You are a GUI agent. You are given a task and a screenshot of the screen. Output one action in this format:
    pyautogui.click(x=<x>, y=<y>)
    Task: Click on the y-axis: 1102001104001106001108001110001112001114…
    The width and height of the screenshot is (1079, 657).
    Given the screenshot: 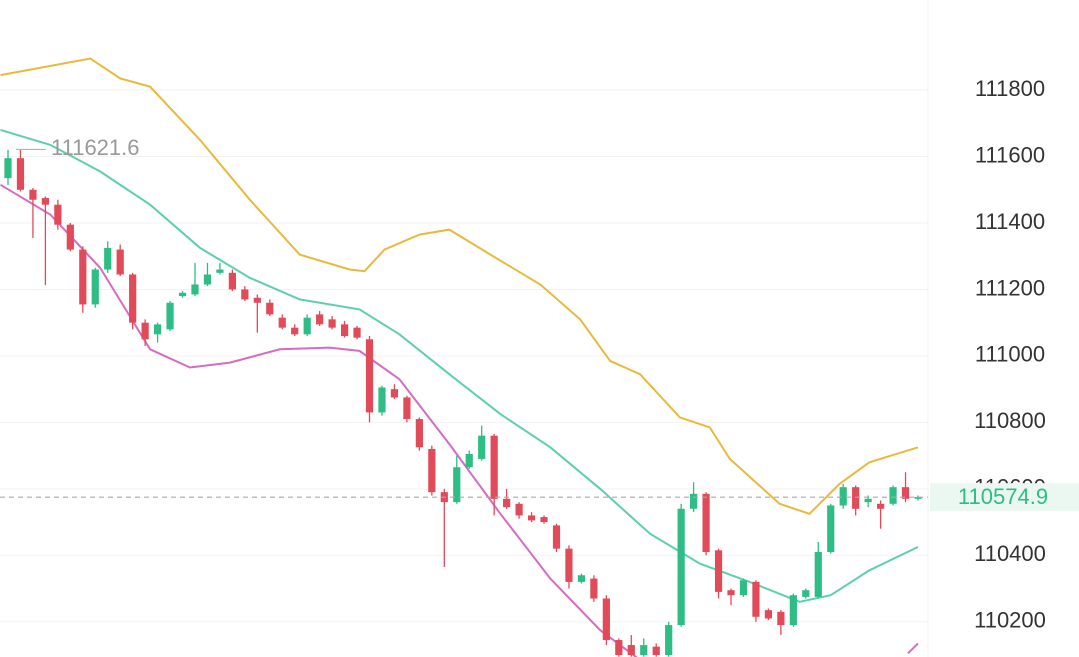 What is the action you would take?
    pyautogui.click(x=1004, y=354)
    